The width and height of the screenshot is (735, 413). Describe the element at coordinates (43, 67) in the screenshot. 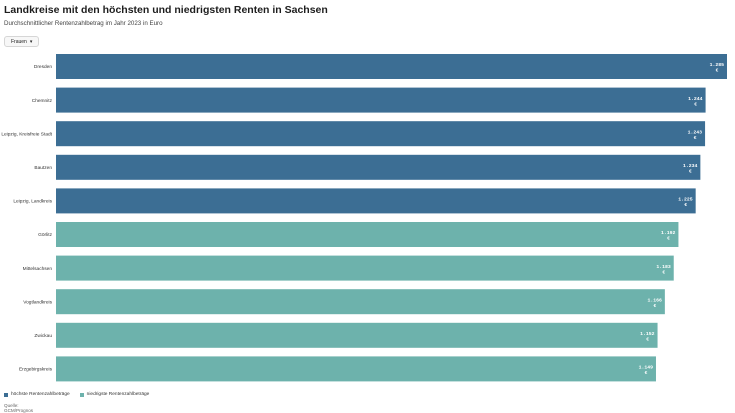

I see `category-label: Dresden` at that location.